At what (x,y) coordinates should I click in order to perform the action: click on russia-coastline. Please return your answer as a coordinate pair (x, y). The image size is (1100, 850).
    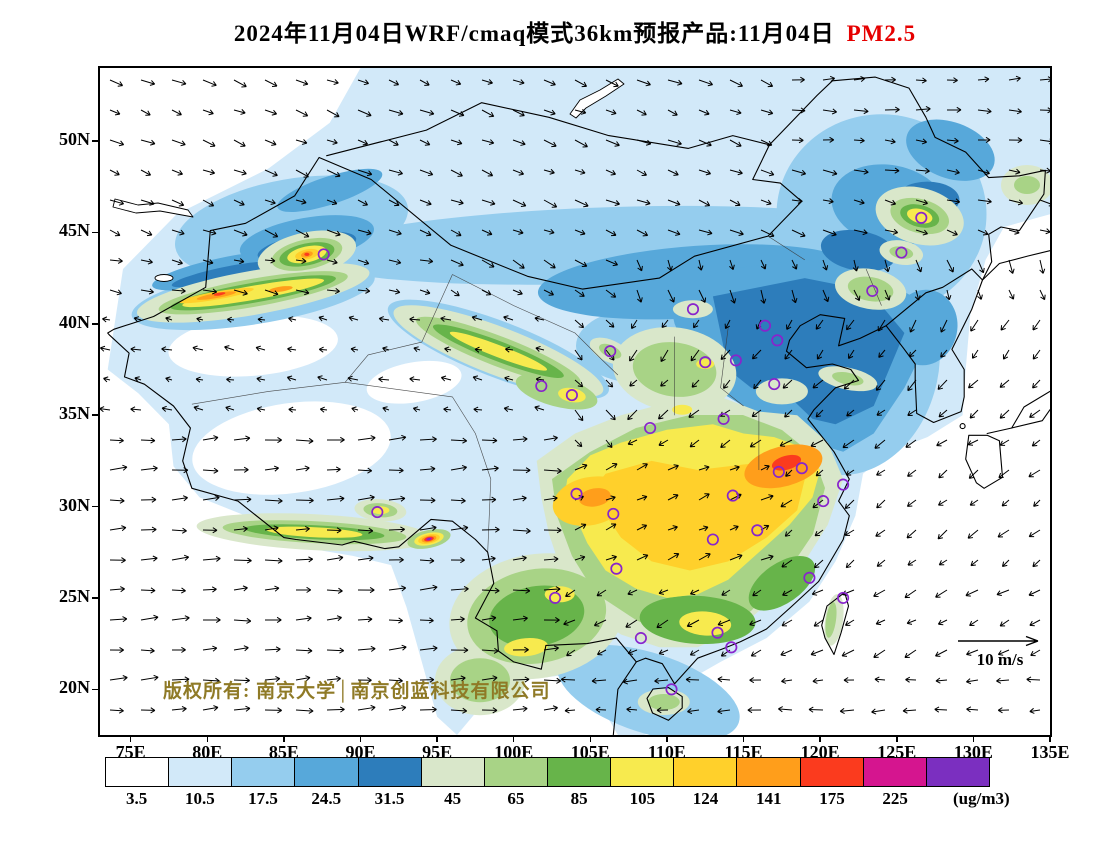
    Looking at the image, I should click on (1015, 265).